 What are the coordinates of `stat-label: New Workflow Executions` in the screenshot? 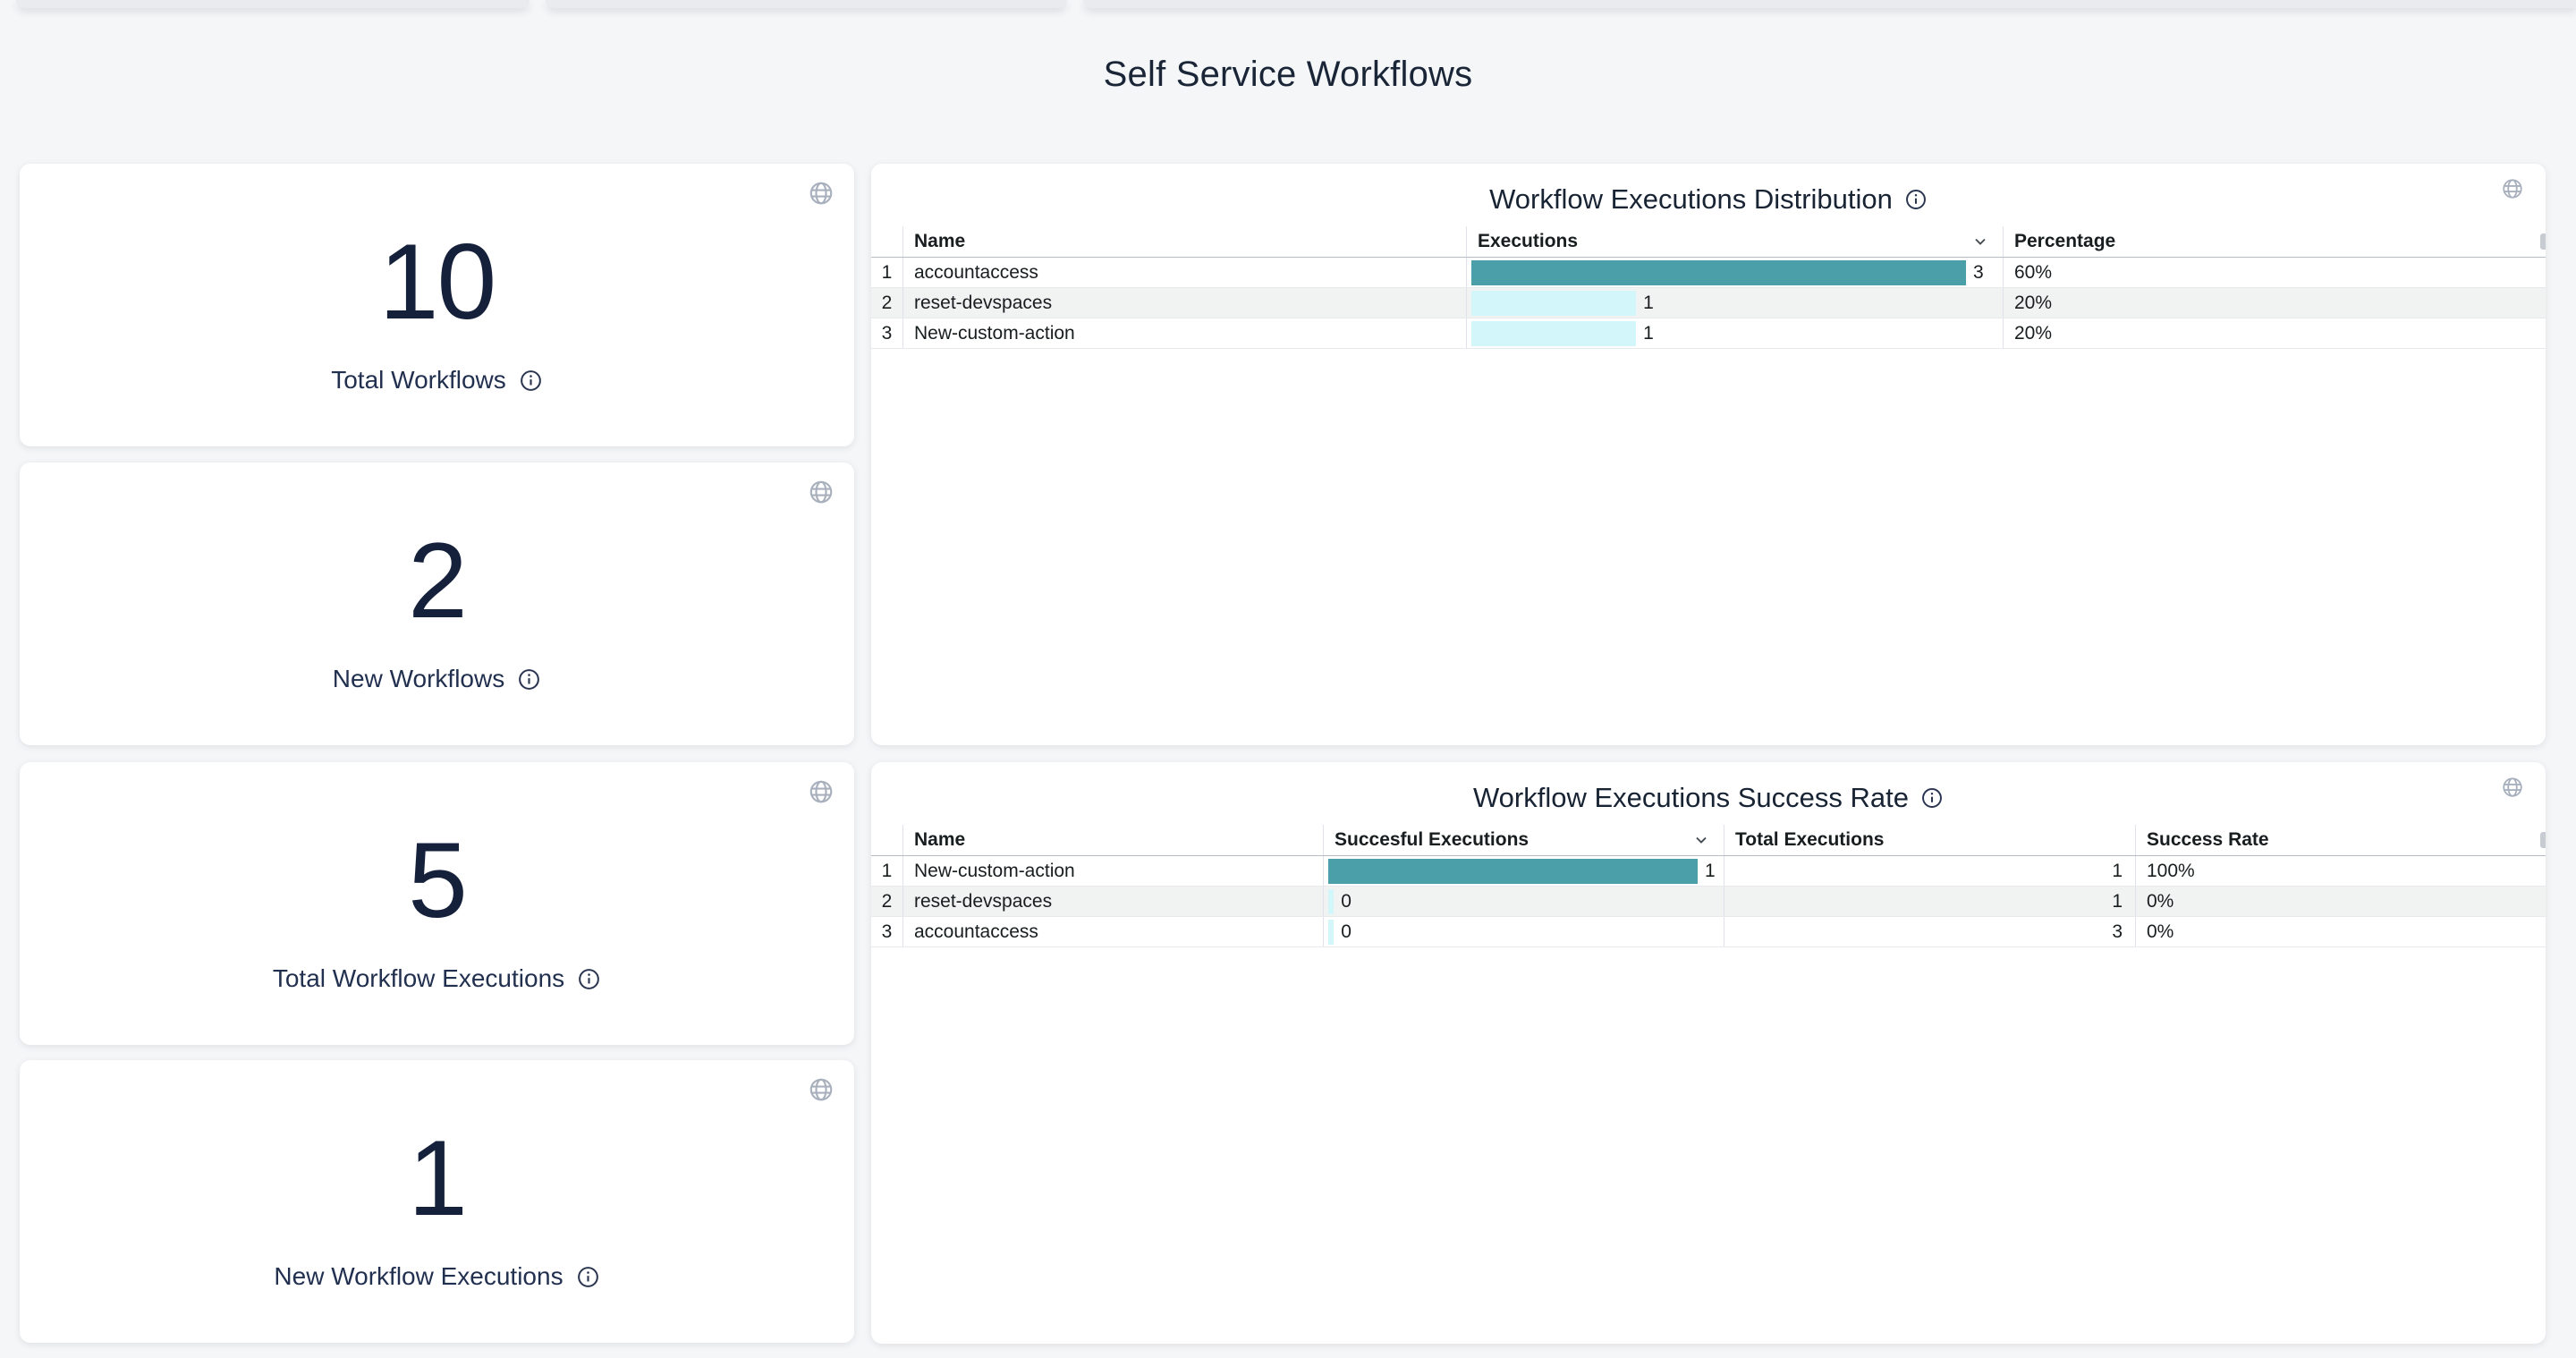 It's located at (436, 1276).